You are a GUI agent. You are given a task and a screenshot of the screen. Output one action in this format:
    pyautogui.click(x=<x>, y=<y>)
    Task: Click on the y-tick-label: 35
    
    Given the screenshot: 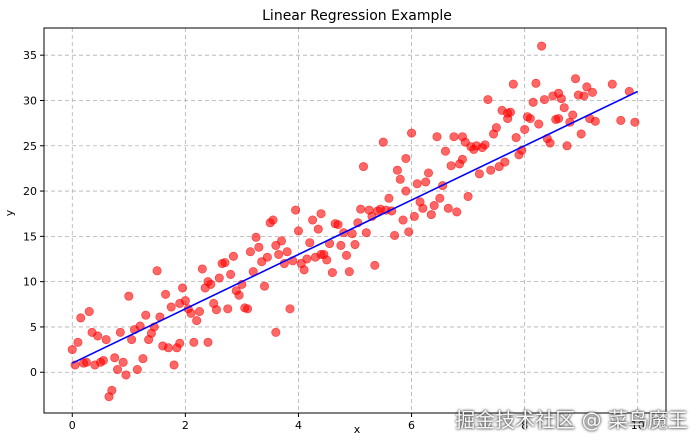 What is the action you would take?
    pyautogui.click(x=30, y=55)
    